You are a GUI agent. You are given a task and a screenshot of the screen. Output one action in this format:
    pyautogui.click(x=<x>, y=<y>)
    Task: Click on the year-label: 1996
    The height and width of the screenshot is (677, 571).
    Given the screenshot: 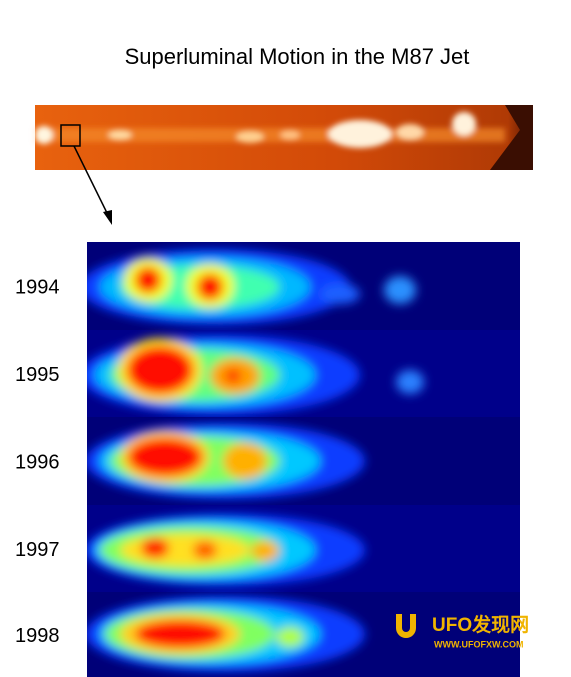 What is the action you would take?
    pyautogui.click(x=37, y=462)
    